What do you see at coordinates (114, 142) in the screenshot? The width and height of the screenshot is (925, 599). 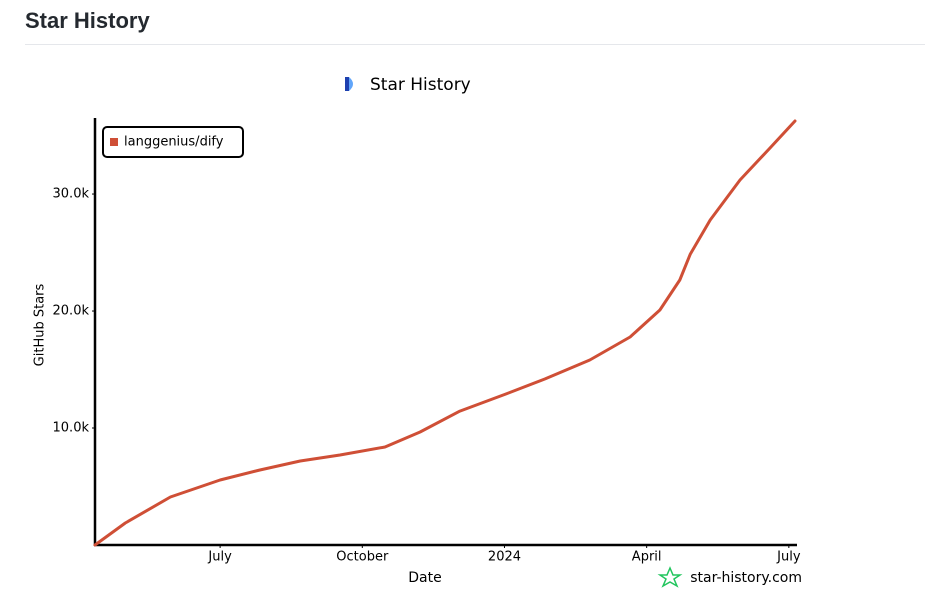 I see `legend-swatch` at bounding box center [114, 142].